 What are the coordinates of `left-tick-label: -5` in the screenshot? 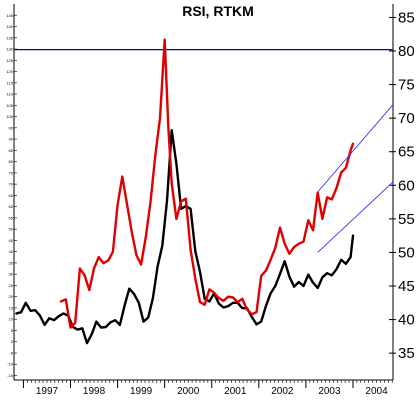 It's located at (11, 352).